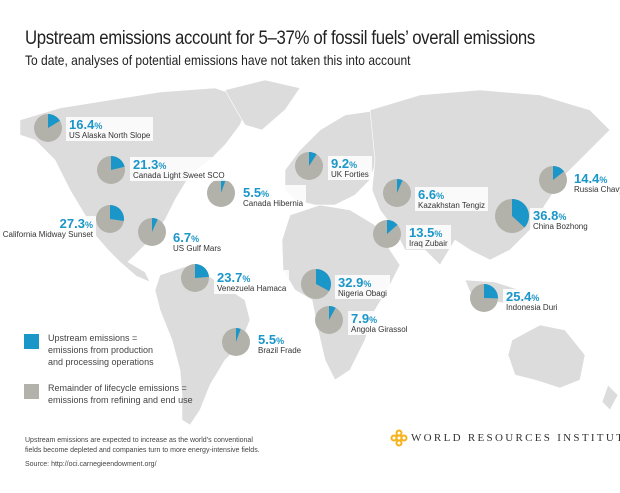  Describe the element at coordinates (262, 105) in the screenshot. I see `greenland` at that location.